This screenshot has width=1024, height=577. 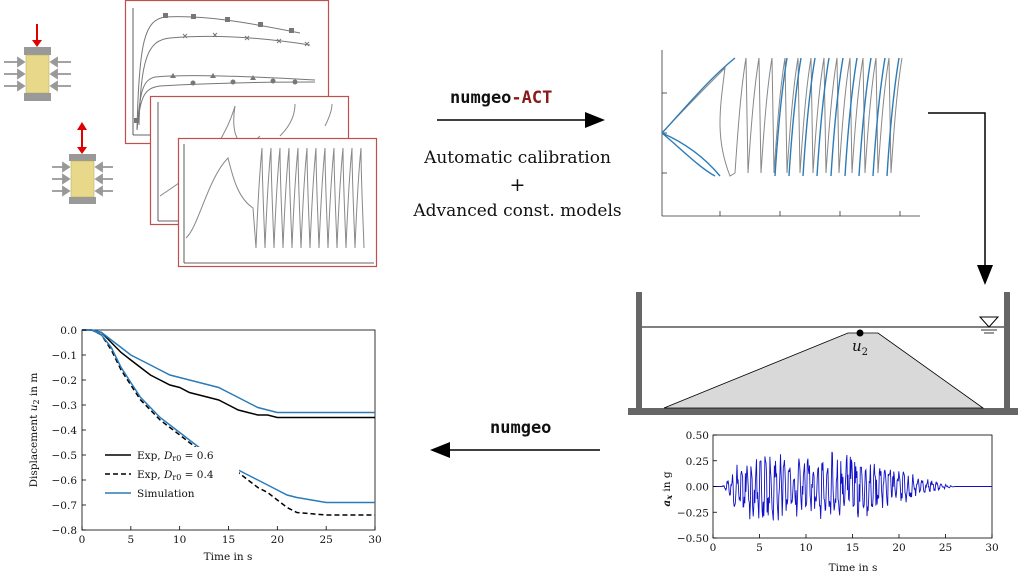 I want to click on legend-label: Exp, Dr0 = 0.6, so click(x=175, y=456).